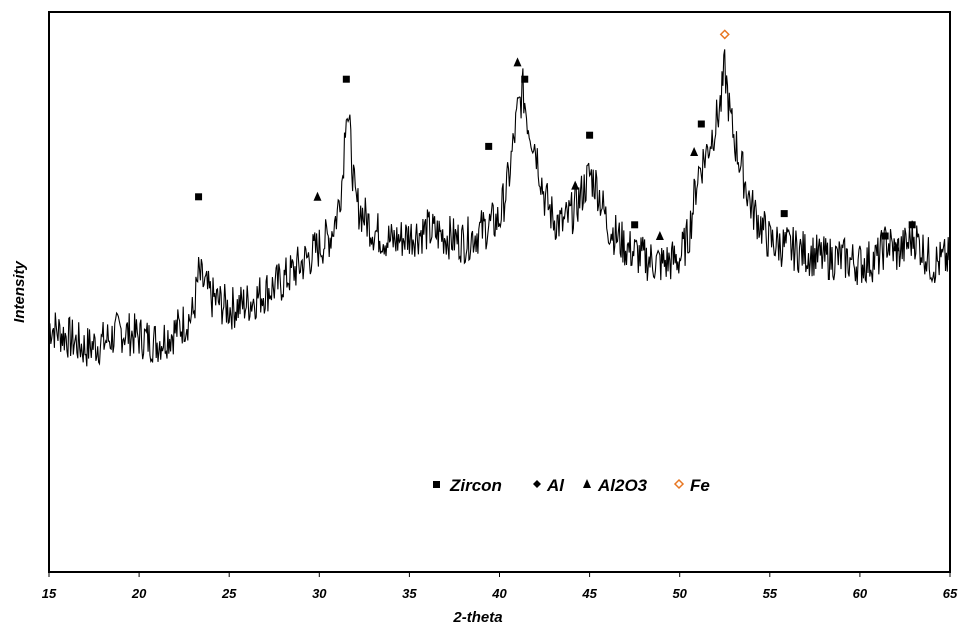 The width and height of the screenshot is (958, 628). I want to click on x-tick-label: 35, so click(409, 593).